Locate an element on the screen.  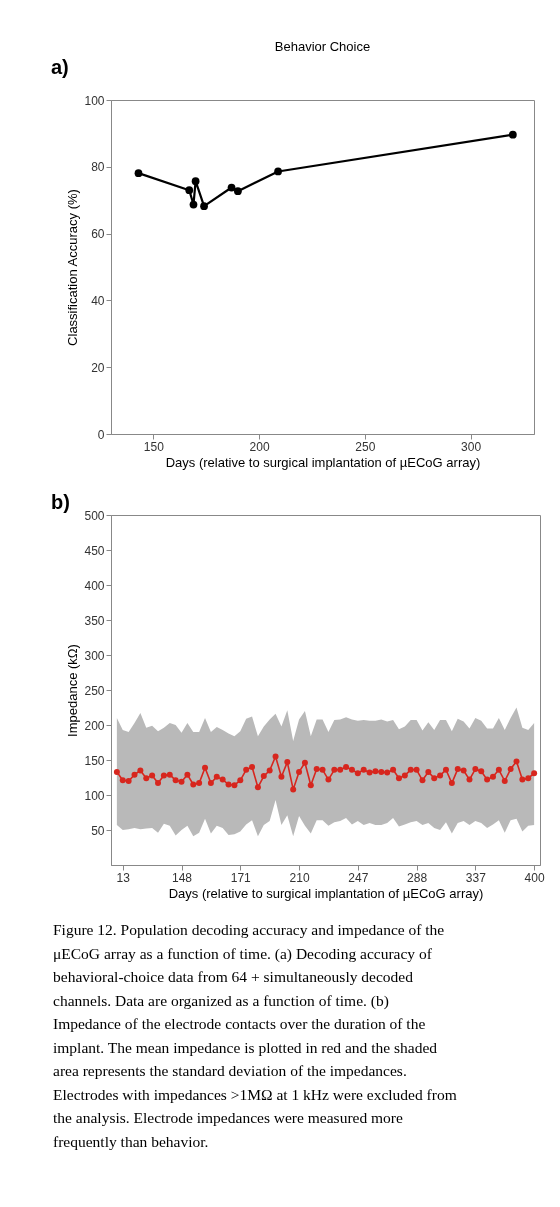
x-tick-label: 150 is located at coordinates (154, 446).